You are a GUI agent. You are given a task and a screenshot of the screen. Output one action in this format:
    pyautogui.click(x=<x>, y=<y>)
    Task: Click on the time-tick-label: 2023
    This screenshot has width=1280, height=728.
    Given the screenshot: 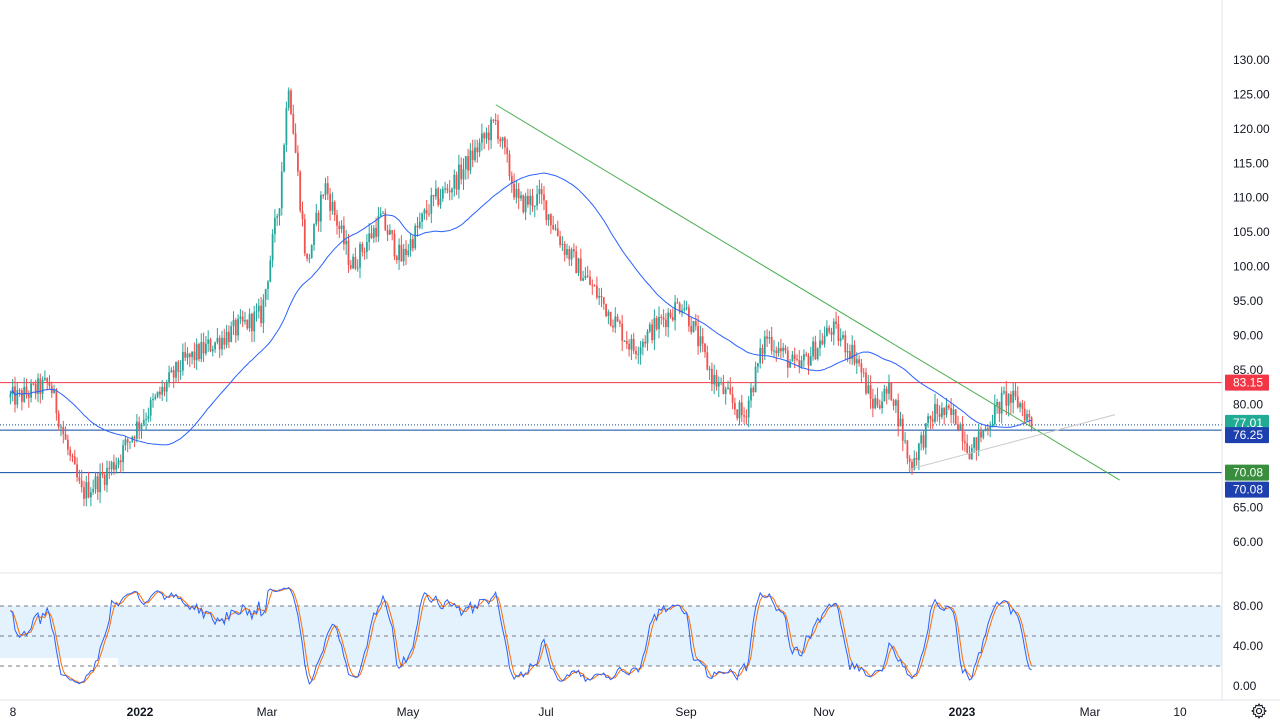 What is the action you would take?
    pyautogui.click(x=962, y=712)
    